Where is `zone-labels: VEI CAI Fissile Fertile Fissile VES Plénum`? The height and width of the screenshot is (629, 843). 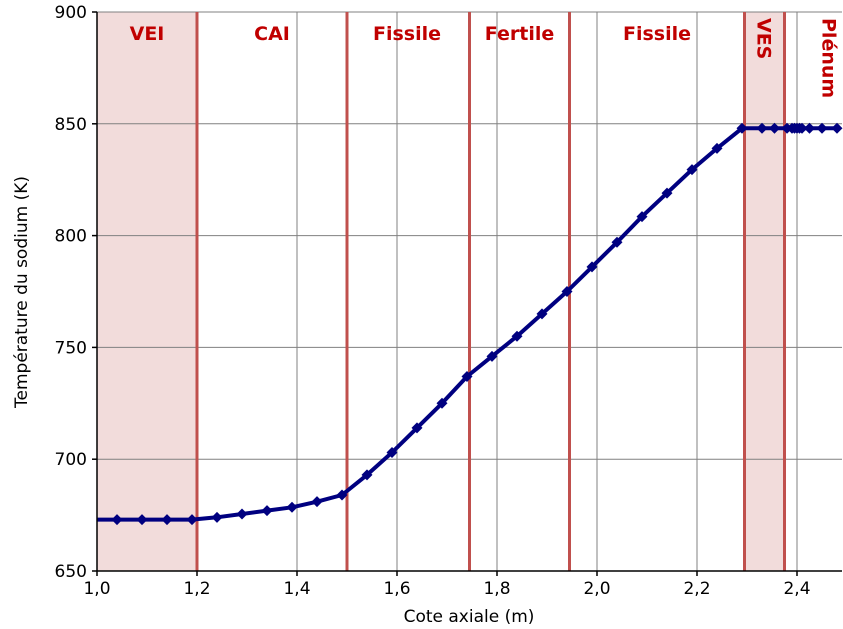 zone-labels: VEI CAI Fissile Fertile Fissile VES Plénum is located at coordinates (485, 58).